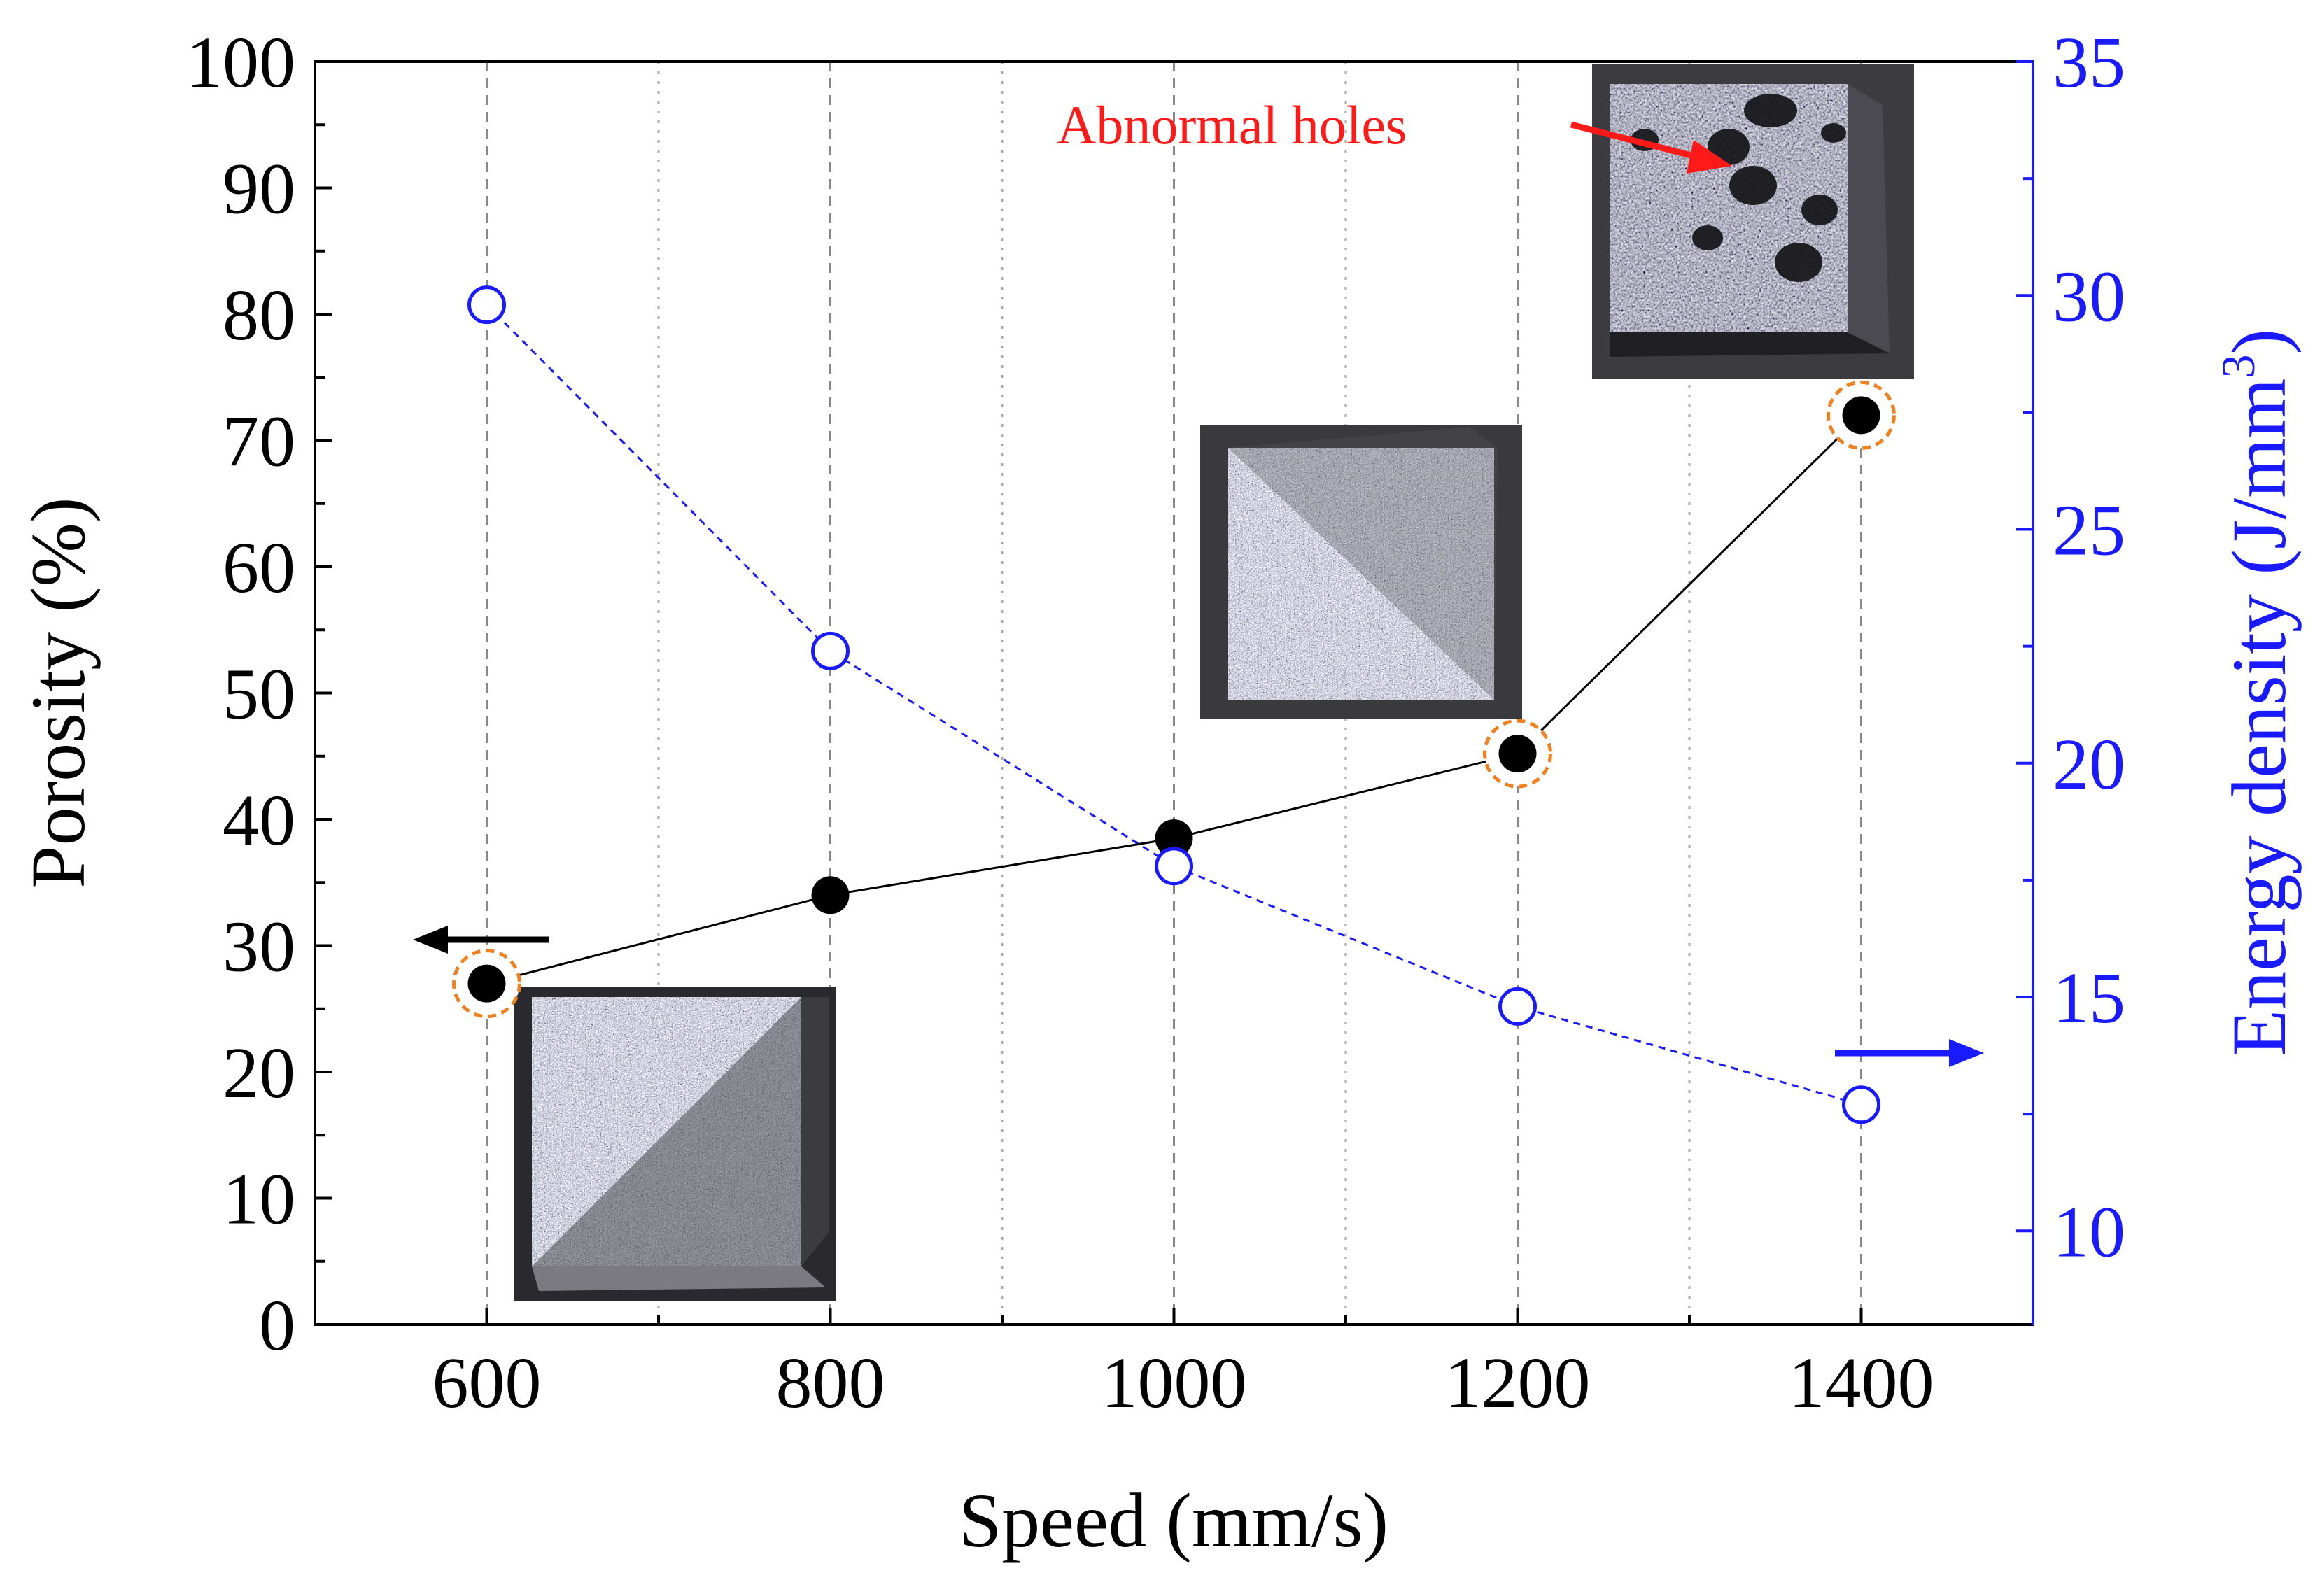  I want to click on y-tick-label-2: 20, so click(259, 1073).